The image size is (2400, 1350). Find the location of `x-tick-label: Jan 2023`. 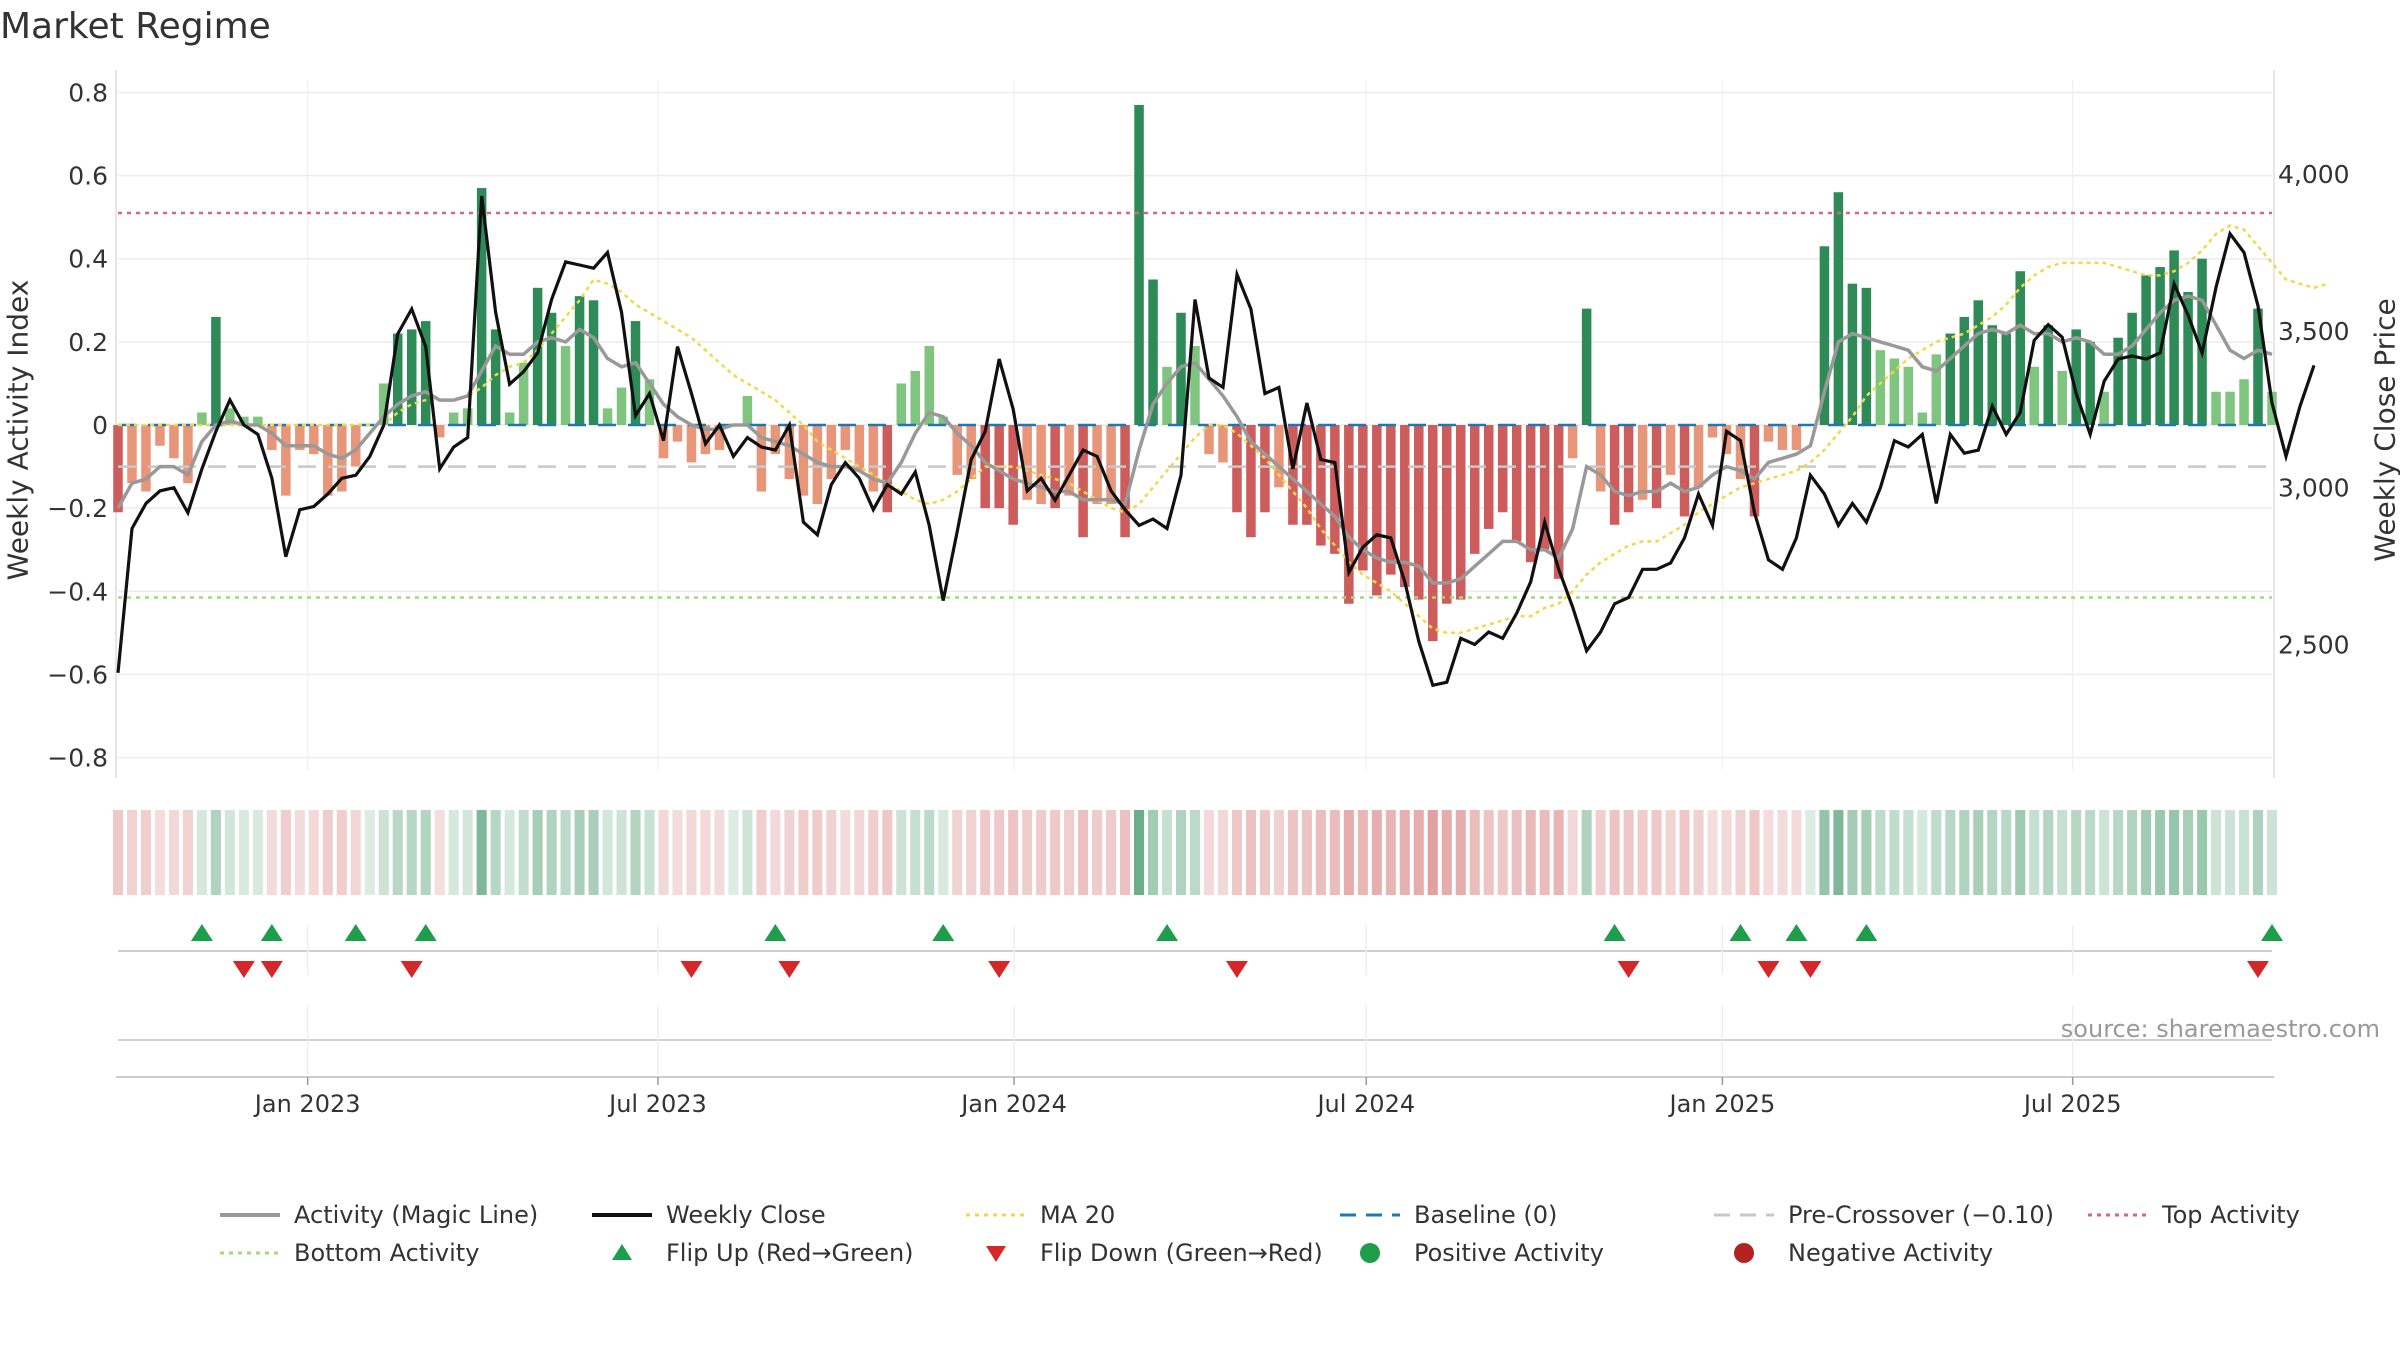

x-tick-label: Jan 2023 is located at coordinates (307, 1104).